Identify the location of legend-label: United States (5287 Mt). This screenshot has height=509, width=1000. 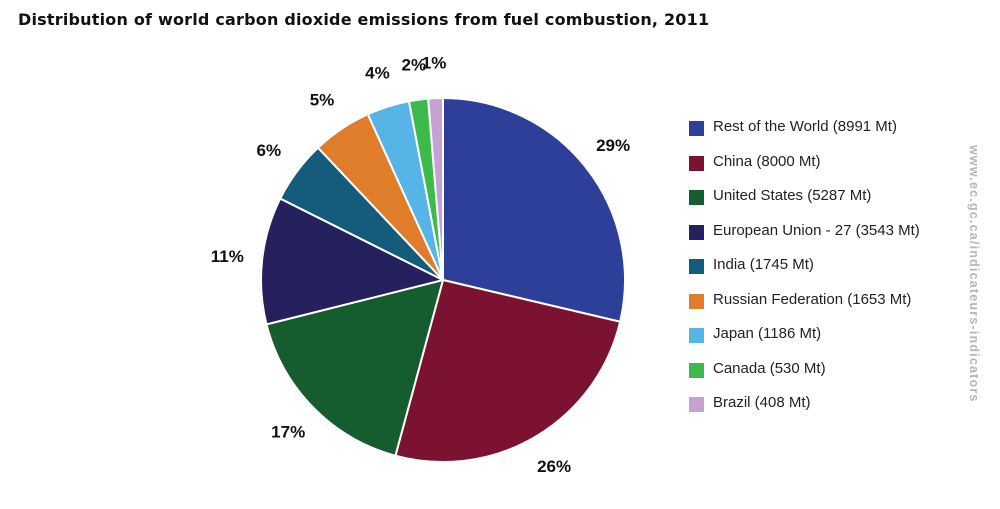
(792, 195).